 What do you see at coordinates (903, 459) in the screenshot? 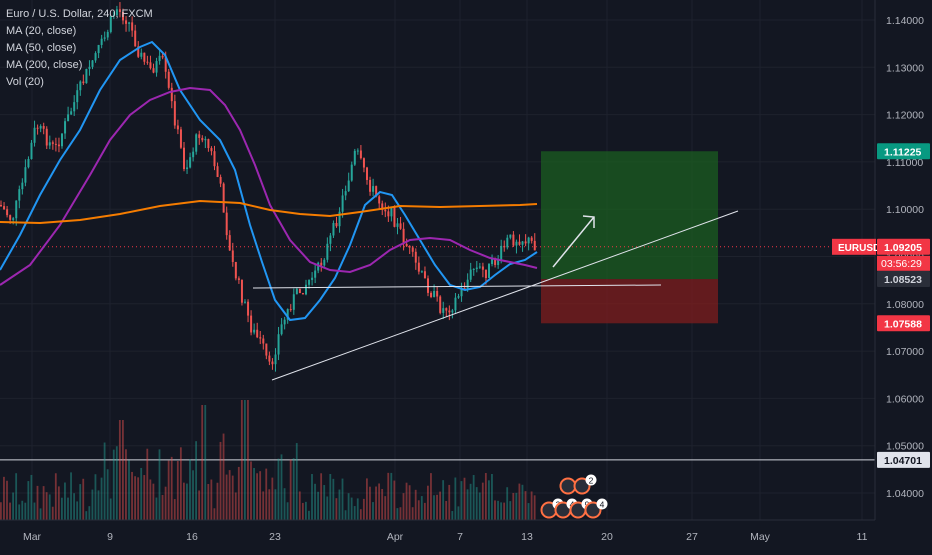
I see `horizontal-line-label` at bounding box center [903, 459].